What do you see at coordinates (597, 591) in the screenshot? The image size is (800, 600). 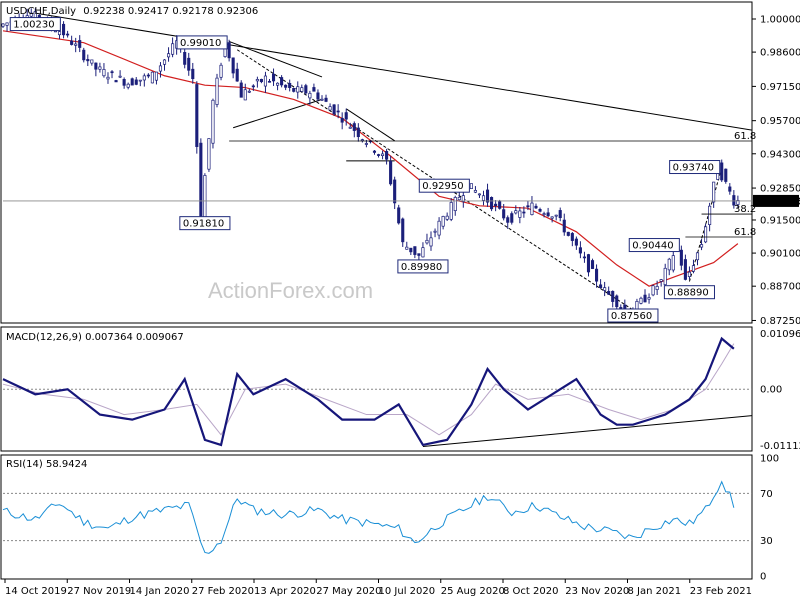 I see `date-tick-label: 23 Nov 2020` at bounding box center [597, 591].